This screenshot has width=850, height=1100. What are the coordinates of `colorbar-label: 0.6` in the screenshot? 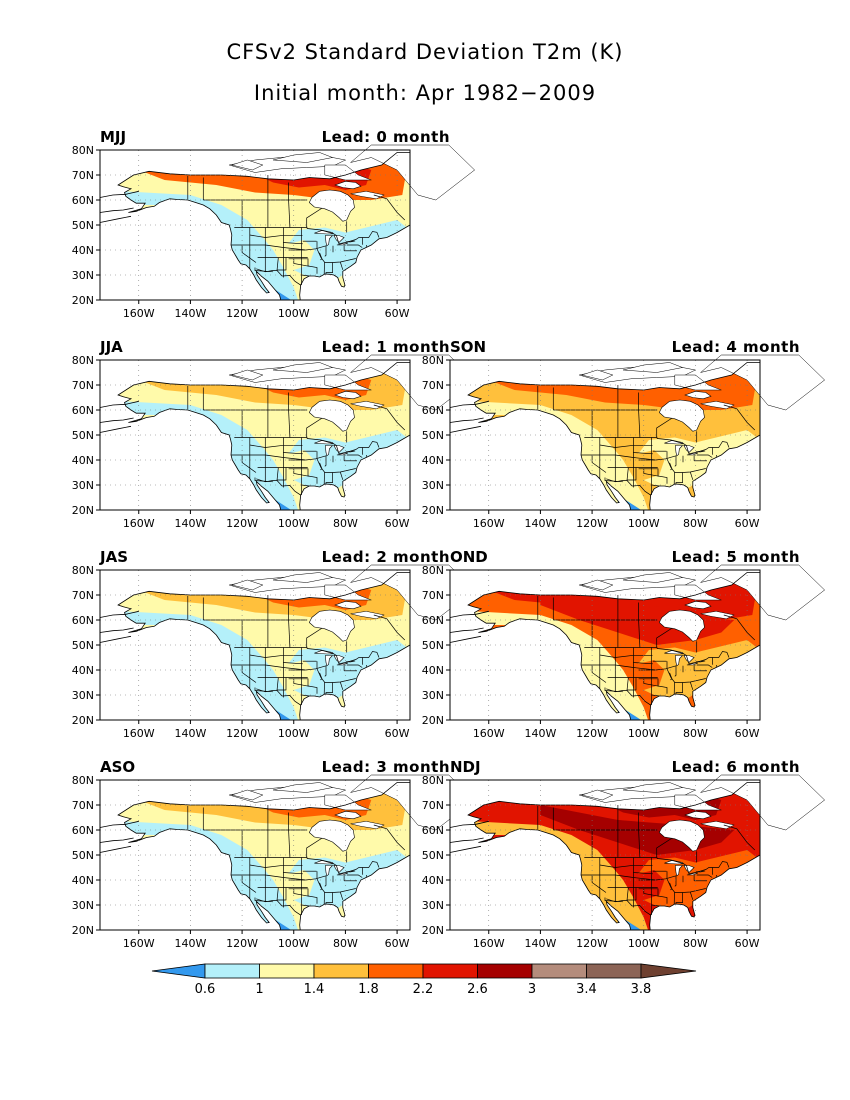 It's located at (205, 989).